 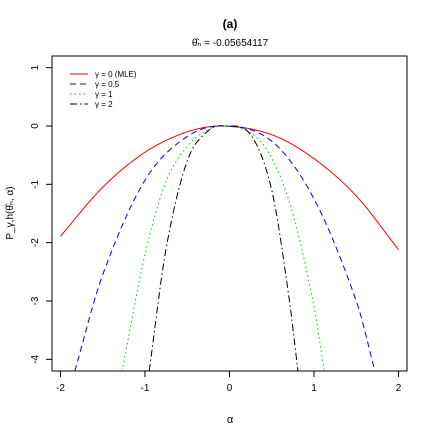 I want to click on y-axis-label: P_γ,h(θ̂ₙ, α), so click(x=10, y=212).